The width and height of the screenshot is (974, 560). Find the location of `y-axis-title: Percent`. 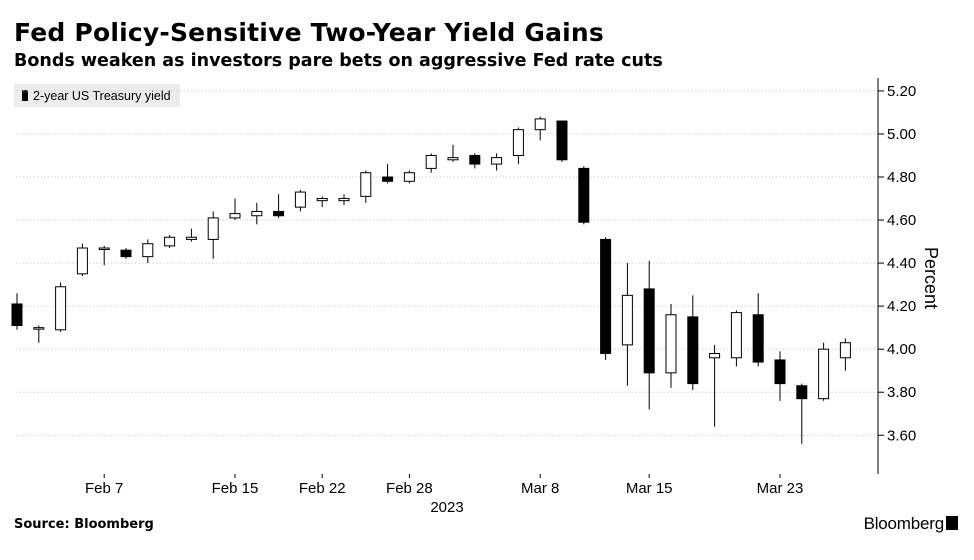

y-axis-title: Percent is located at coordinates (931, 278).